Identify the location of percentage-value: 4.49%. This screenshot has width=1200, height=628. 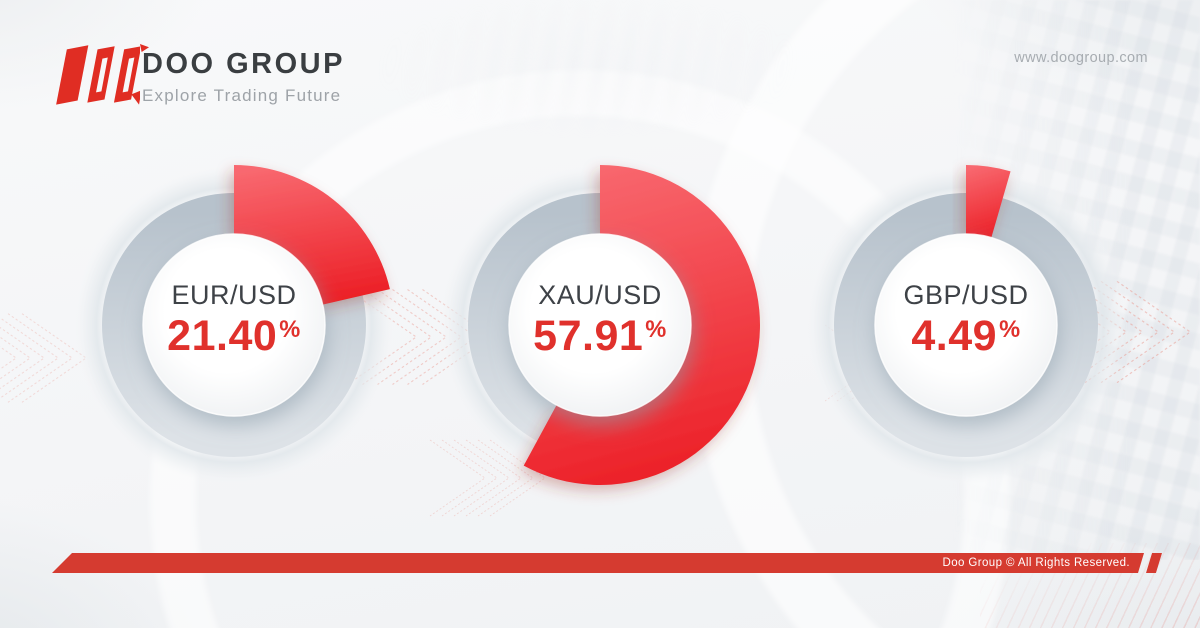
(965, 336).